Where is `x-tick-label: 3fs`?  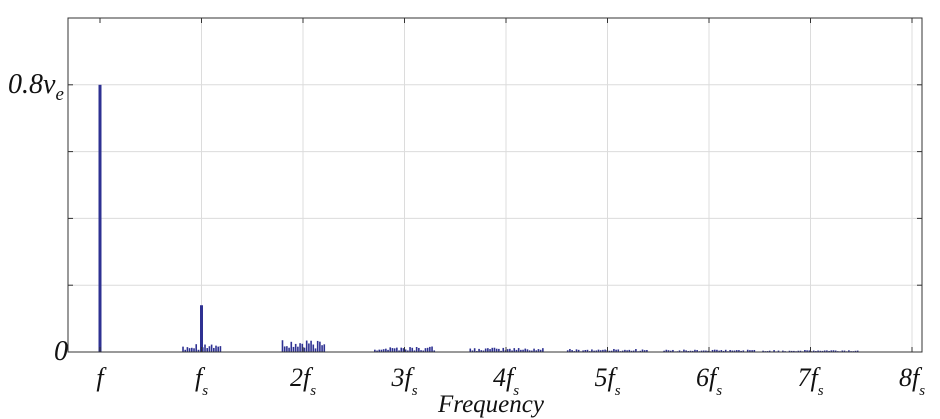 x-tick-label: 3fs is located at coordinates (403, 381).